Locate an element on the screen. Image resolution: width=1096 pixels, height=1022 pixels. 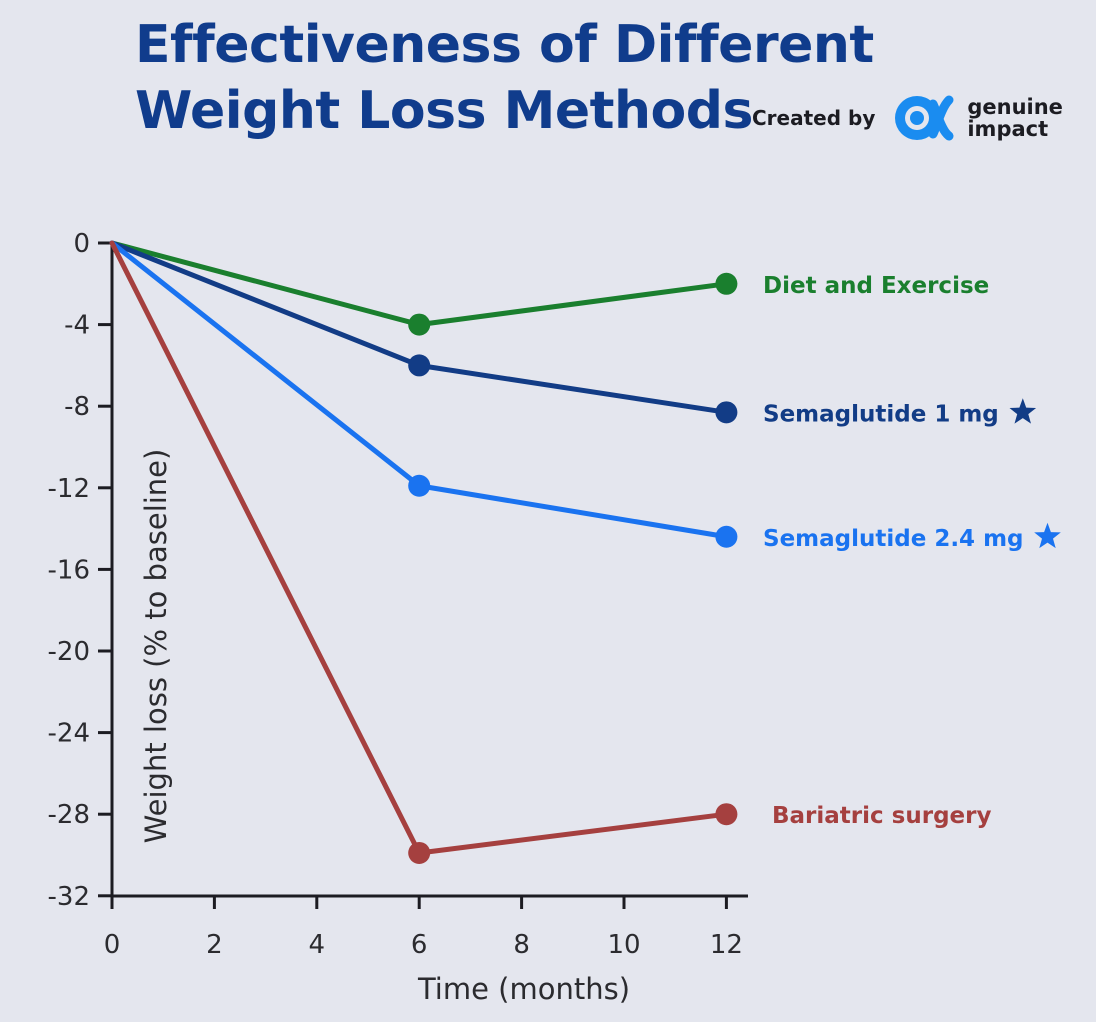
credit-block: Created by genuine impact is located at coordinates (907, 118).